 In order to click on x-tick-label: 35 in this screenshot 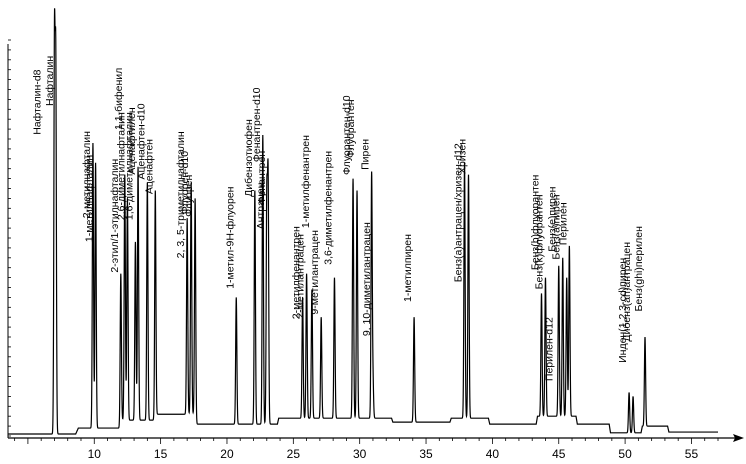, I will do `click(426, 454)`.